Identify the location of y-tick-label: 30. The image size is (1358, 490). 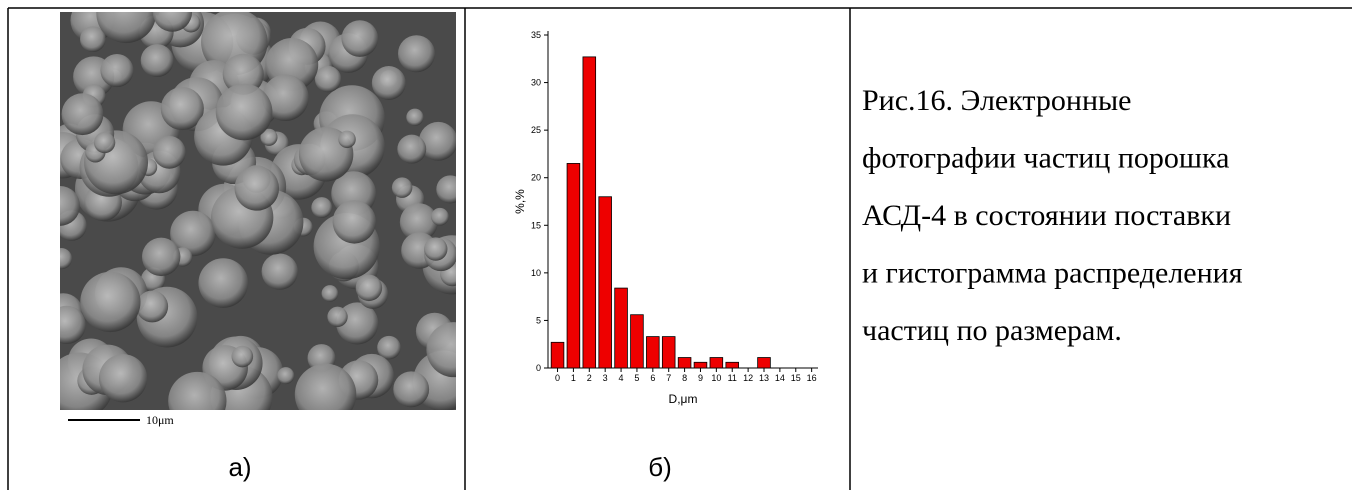
(536, 83).